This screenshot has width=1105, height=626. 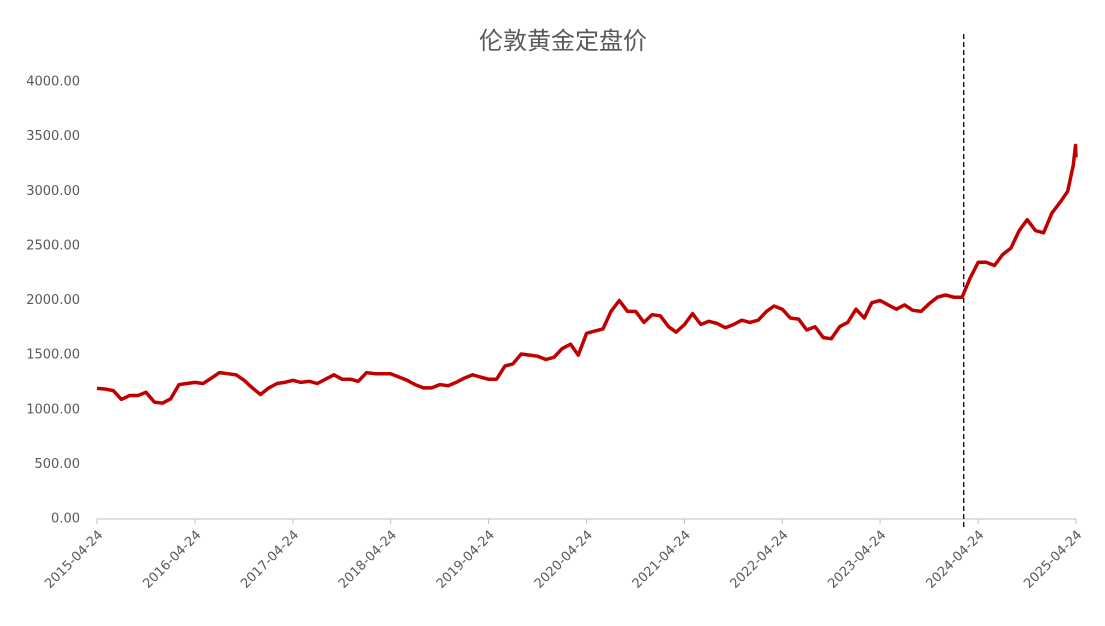 What do you see at coordinates (53, 191) in the screenshot?
I see `y-tick-label: 3000.00` at bounding box center [53, 191].